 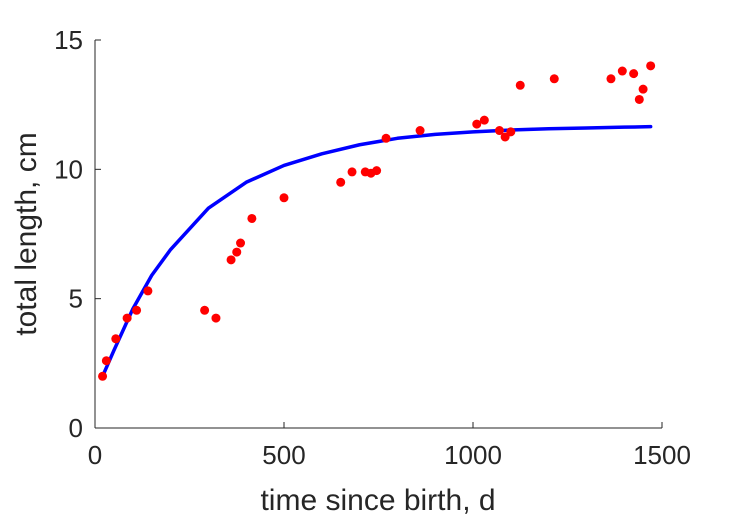 I want to click on x-tick-label: 500, so click(x=283, y=455).